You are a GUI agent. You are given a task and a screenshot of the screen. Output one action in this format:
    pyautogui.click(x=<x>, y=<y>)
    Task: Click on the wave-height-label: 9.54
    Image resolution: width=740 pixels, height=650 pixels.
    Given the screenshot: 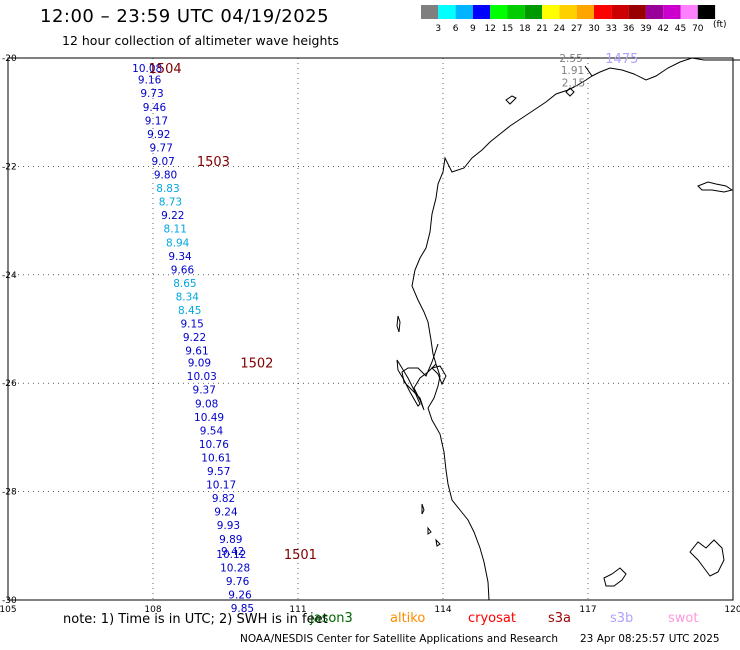 What is the action you would take?
    pyautogui.click(x=212, y=431)
    